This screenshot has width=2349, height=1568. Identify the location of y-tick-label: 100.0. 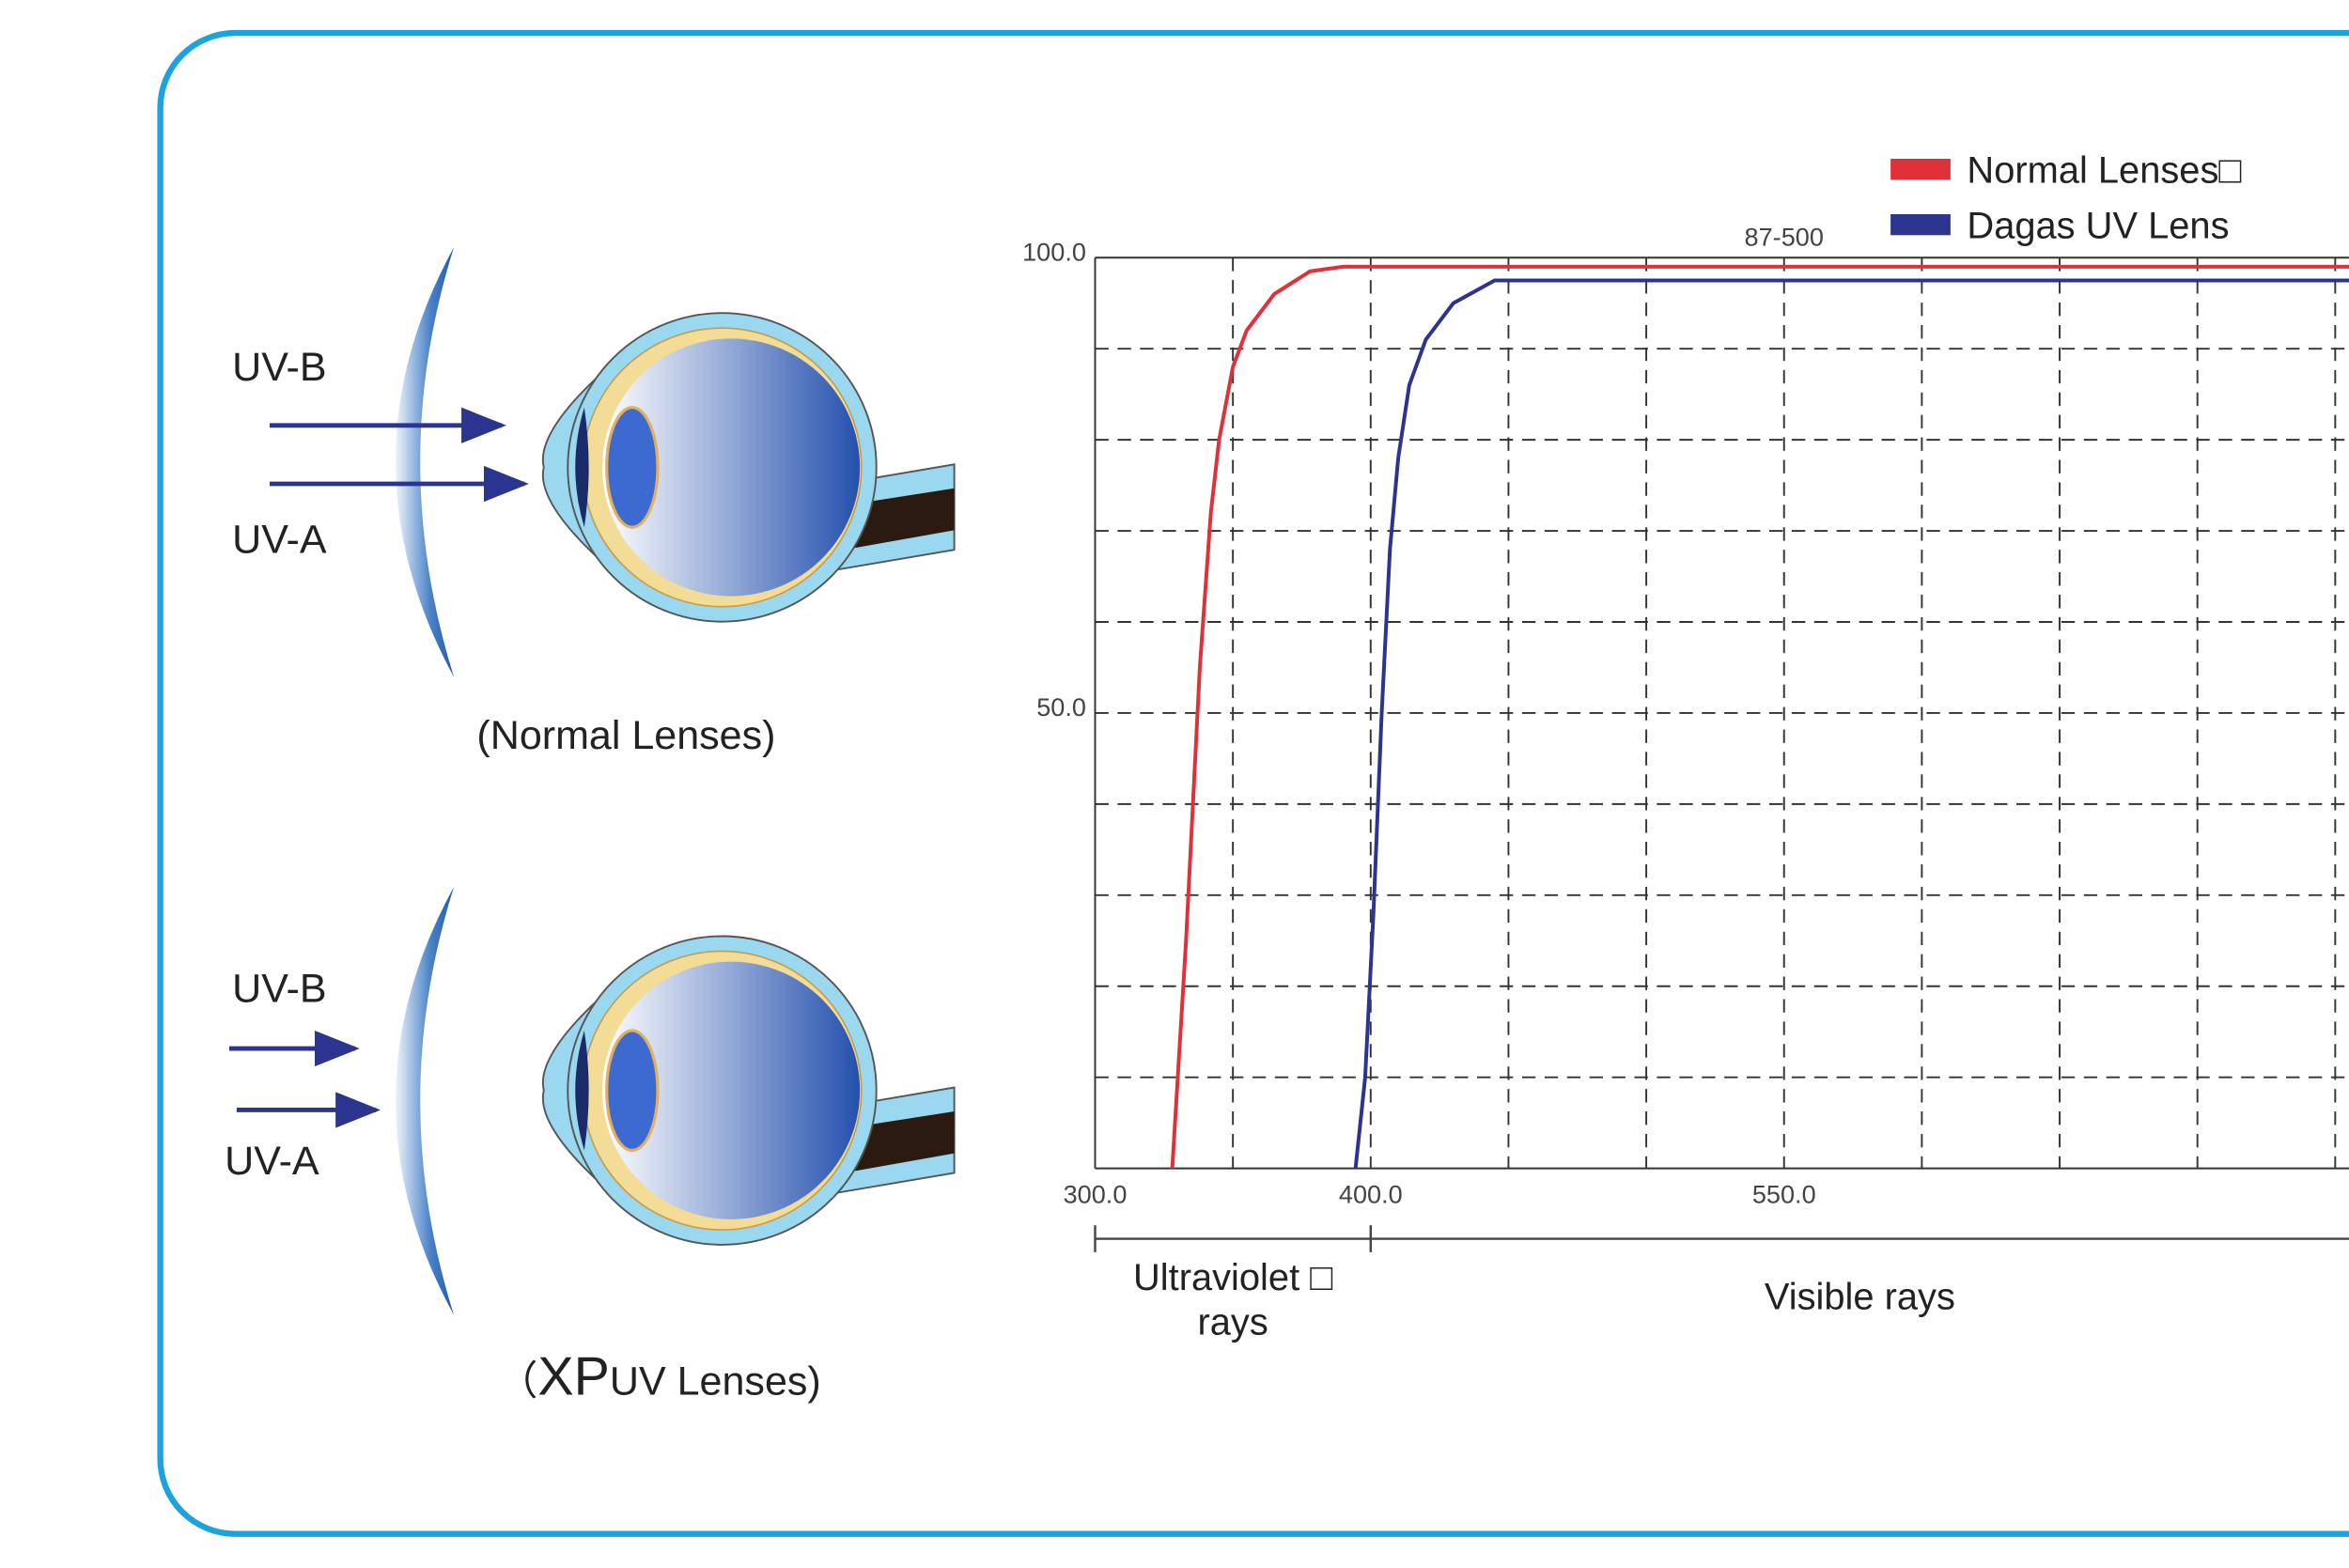
(1054, 252).